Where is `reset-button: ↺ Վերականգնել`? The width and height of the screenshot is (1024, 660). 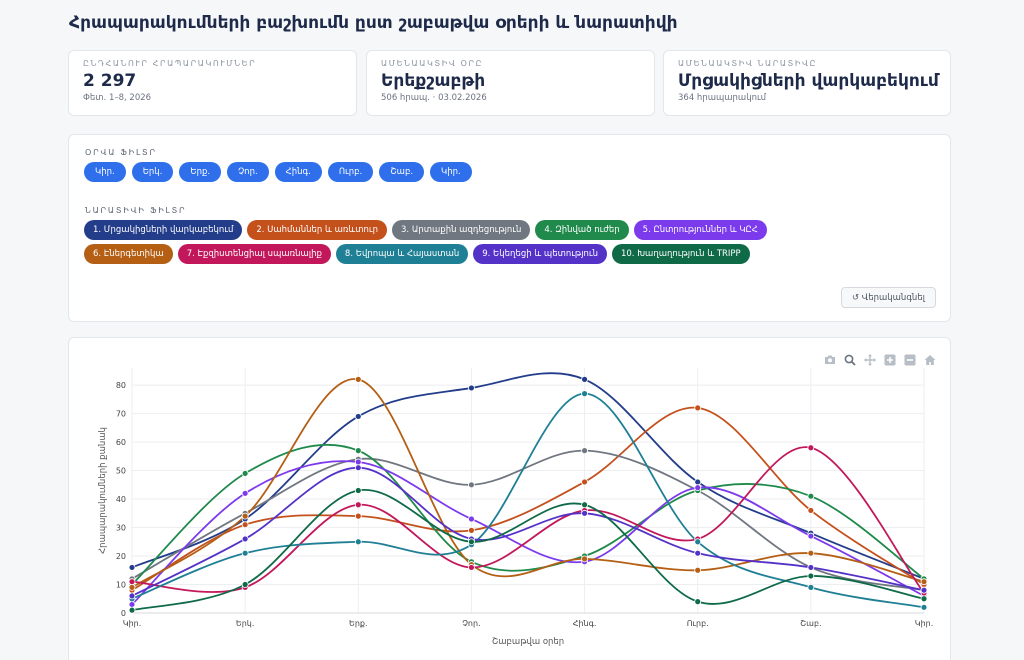
reset-button: ↺ Վերականգնել is located at coordinates (888, 297).